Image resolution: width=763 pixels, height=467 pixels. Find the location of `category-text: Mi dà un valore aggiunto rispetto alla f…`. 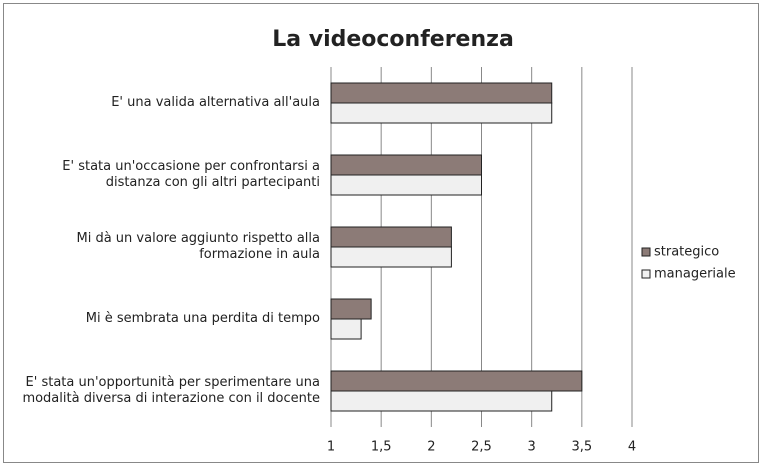

category-text: Mi dà un valore aggiunto rispetto alla f… is located at coordinates (198, 246).